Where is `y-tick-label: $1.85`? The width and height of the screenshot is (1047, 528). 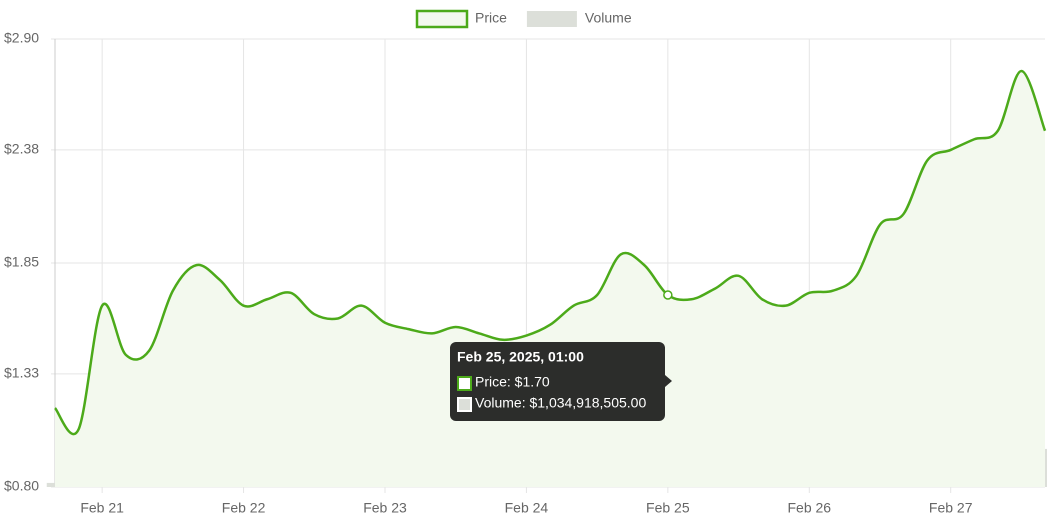
y-tick-label: $1.85 is located at coordinates (21, 262).